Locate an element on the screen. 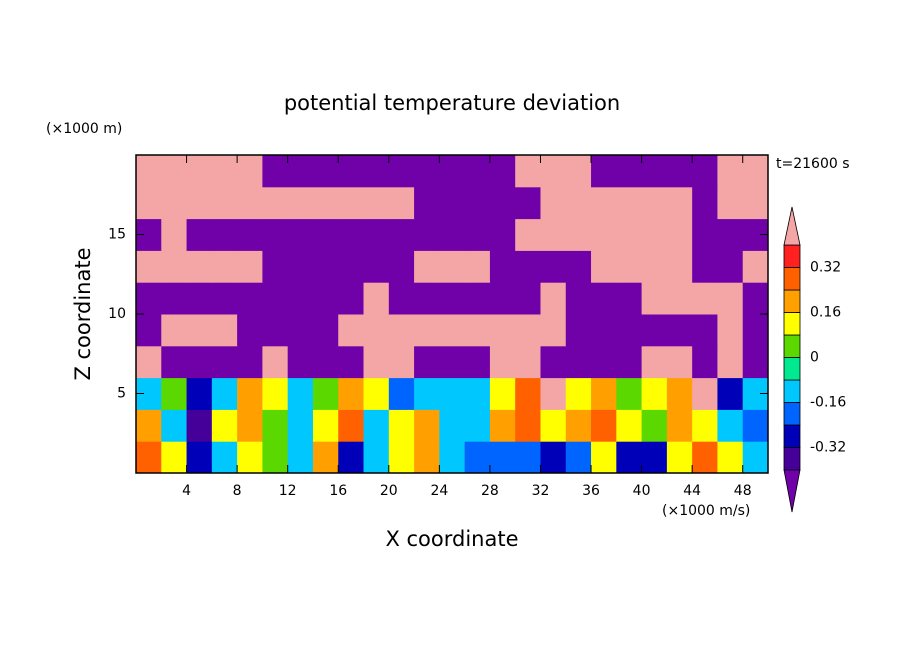  y-tick-label: 5 is located at coordinates (121, 394).